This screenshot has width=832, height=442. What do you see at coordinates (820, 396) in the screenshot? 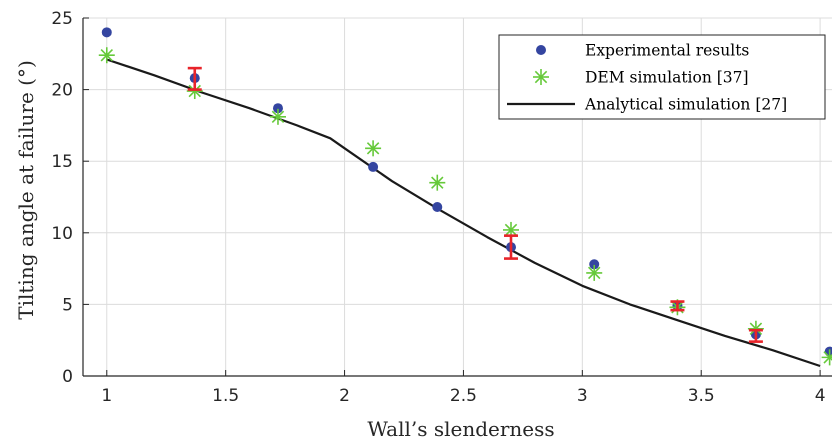
I see `x-tick-label: 4` at bounding box center [820, 396].